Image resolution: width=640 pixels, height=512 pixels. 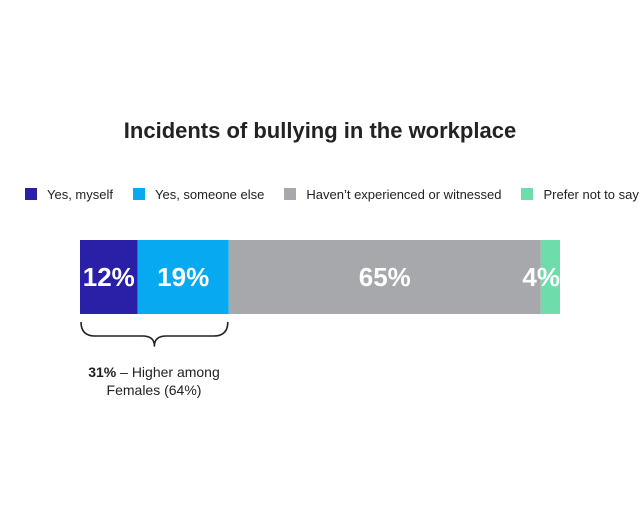 I want to click on annotation-text: – Higher among Females (64%), so click(x=163, y=381).